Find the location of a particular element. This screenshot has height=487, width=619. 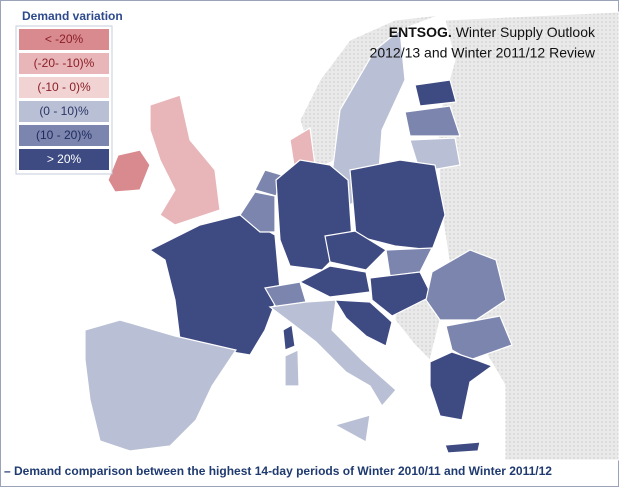

source-line-1: ENTSOG. Winter Supply Outlook is located at coordinates (492, 32).